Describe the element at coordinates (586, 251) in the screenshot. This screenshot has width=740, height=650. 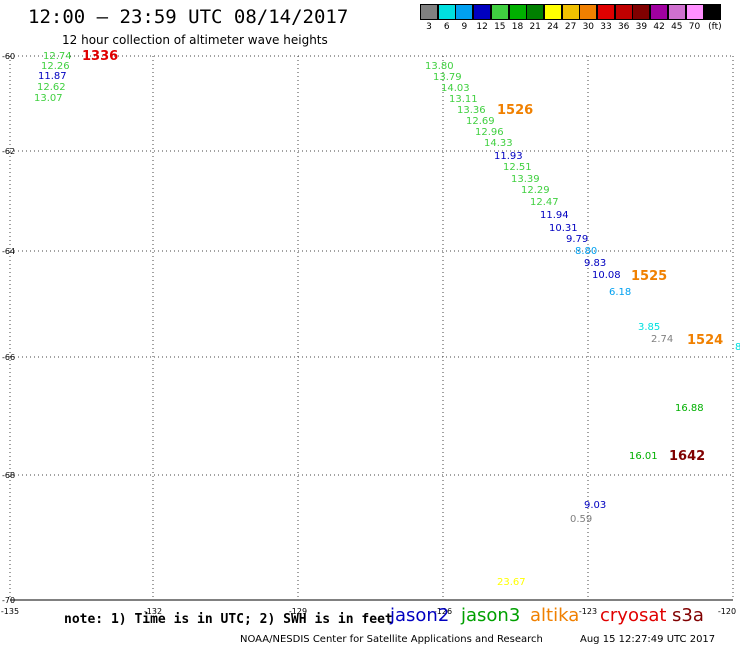
I see `wave-height-label: 8.80` at that location.